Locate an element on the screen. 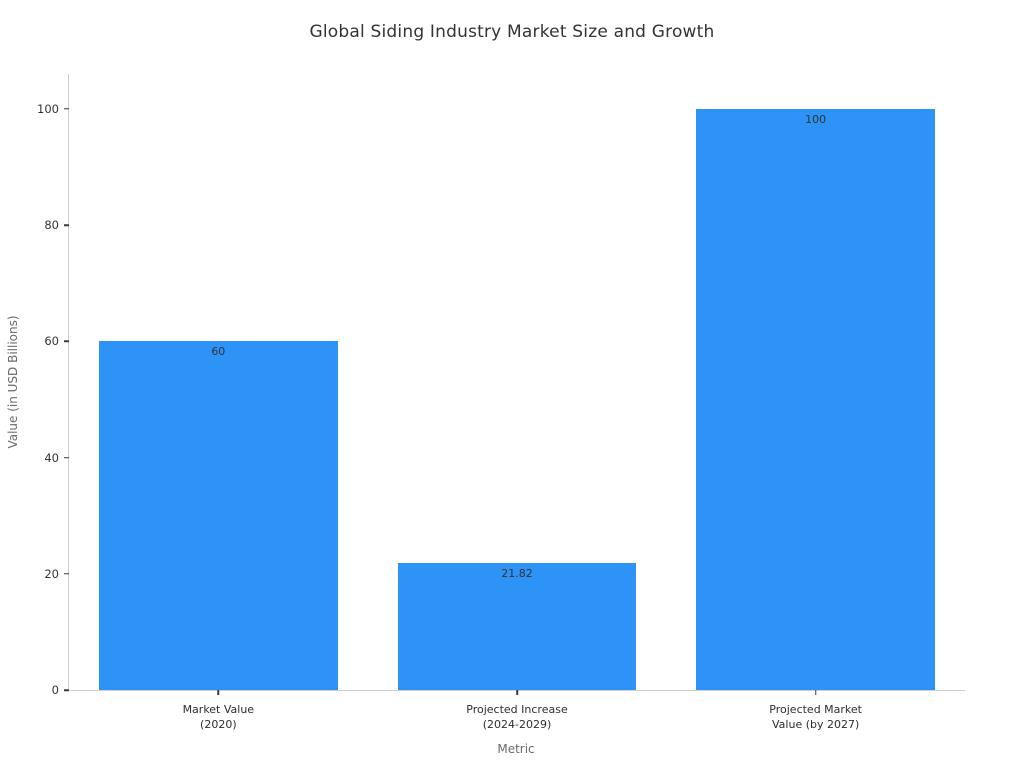 The width and height of the screenshot is (1024, 768). x-tick-label-line: Value (by 2027) is located at coordinates (816, 724).